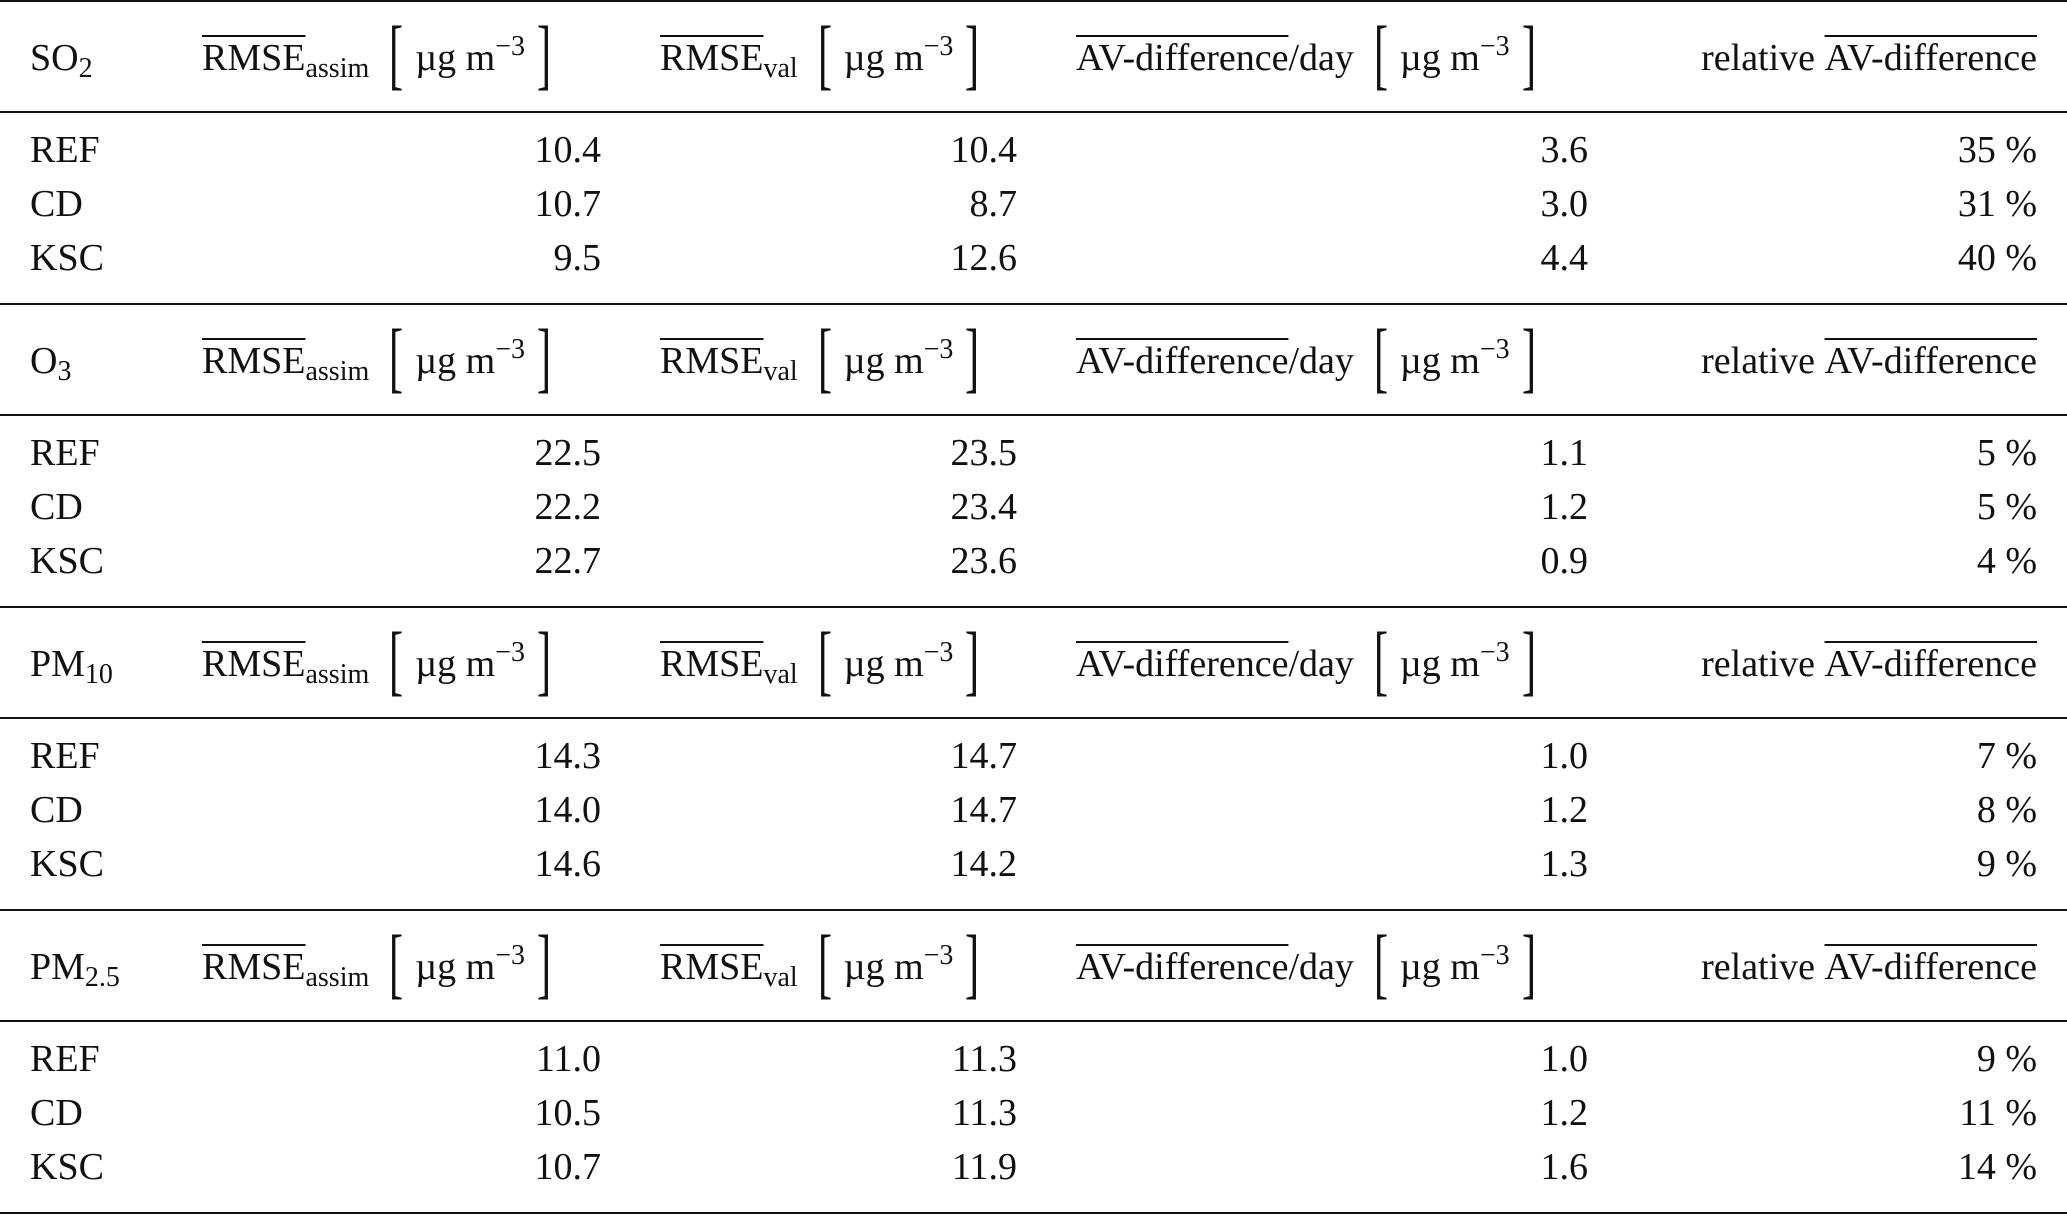  I want to click on species-header: SO 2, so click(61, 58).